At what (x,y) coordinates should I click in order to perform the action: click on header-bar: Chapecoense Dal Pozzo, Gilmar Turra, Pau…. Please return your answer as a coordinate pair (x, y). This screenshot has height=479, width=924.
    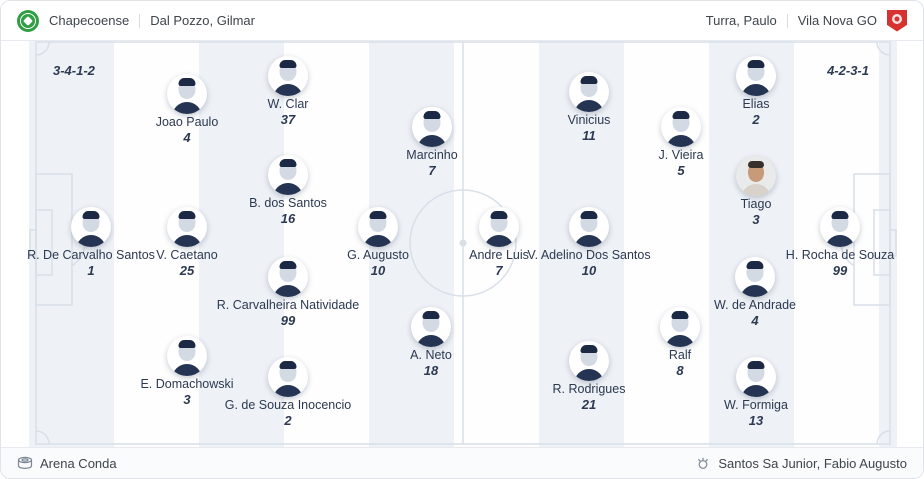
    Looking at the image, I should click on (462, 21).